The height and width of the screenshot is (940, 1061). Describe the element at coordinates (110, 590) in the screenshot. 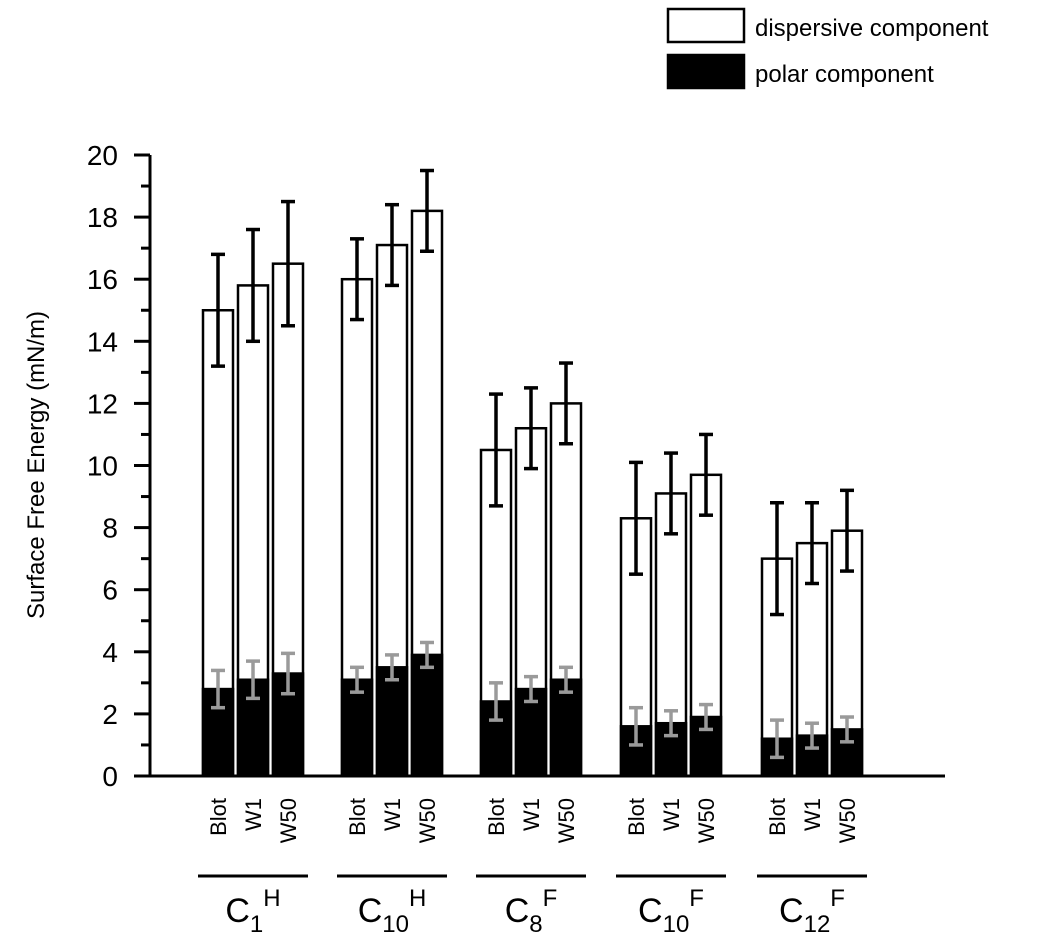

I see `y-tick-label: 6` at that location.